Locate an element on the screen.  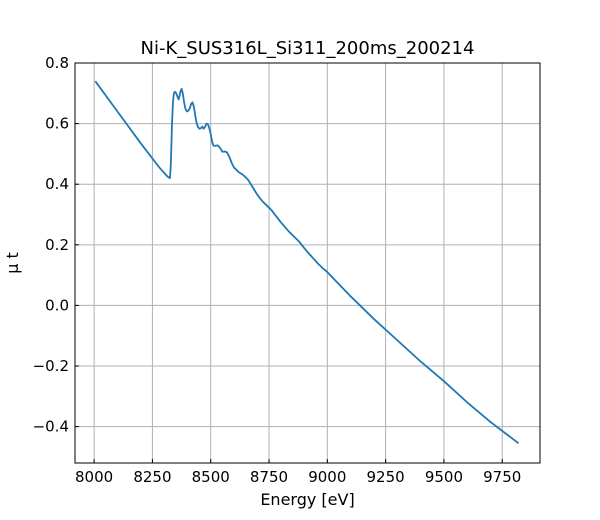
y-tick-label: 0.6 is located at coordinates (57, 124).